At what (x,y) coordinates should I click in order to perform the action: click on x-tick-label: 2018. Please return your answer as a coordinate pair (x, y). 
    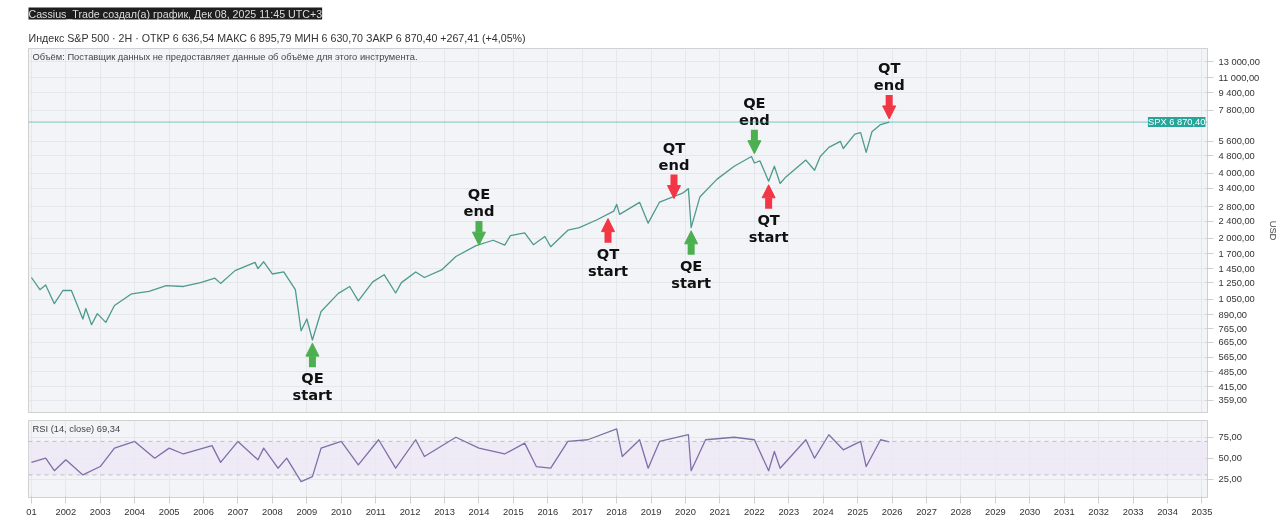
    Looking at the image, I should click on (617, 511).